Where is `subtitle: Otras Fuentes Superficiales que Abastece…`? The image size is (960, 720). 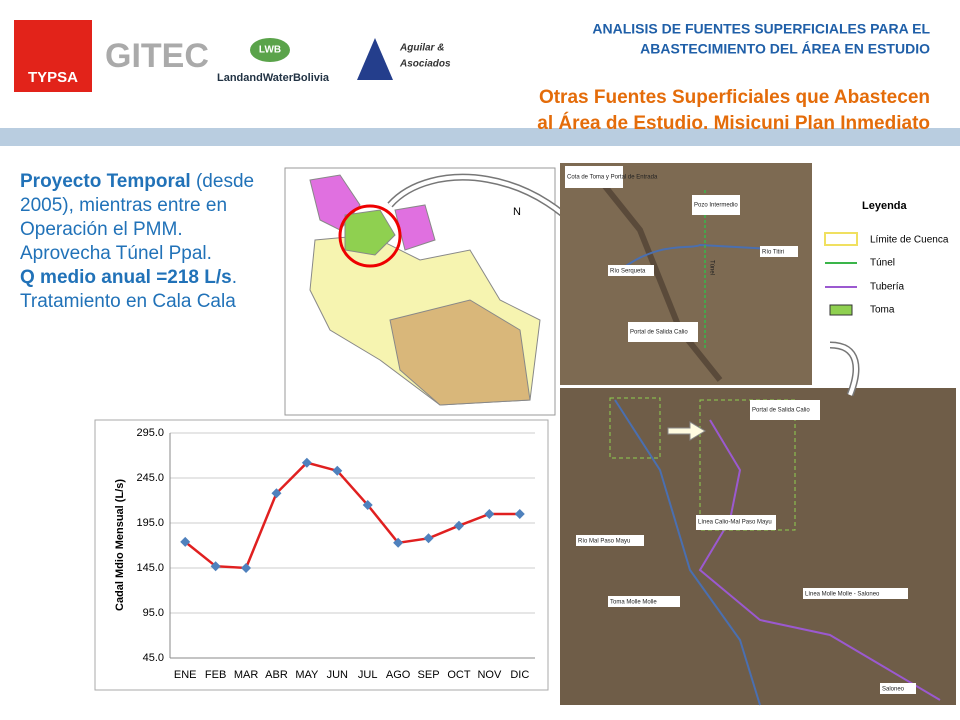
subtitle: Otras Fuentes Superficiales que Abastece… is located at coordinates (734, 97).